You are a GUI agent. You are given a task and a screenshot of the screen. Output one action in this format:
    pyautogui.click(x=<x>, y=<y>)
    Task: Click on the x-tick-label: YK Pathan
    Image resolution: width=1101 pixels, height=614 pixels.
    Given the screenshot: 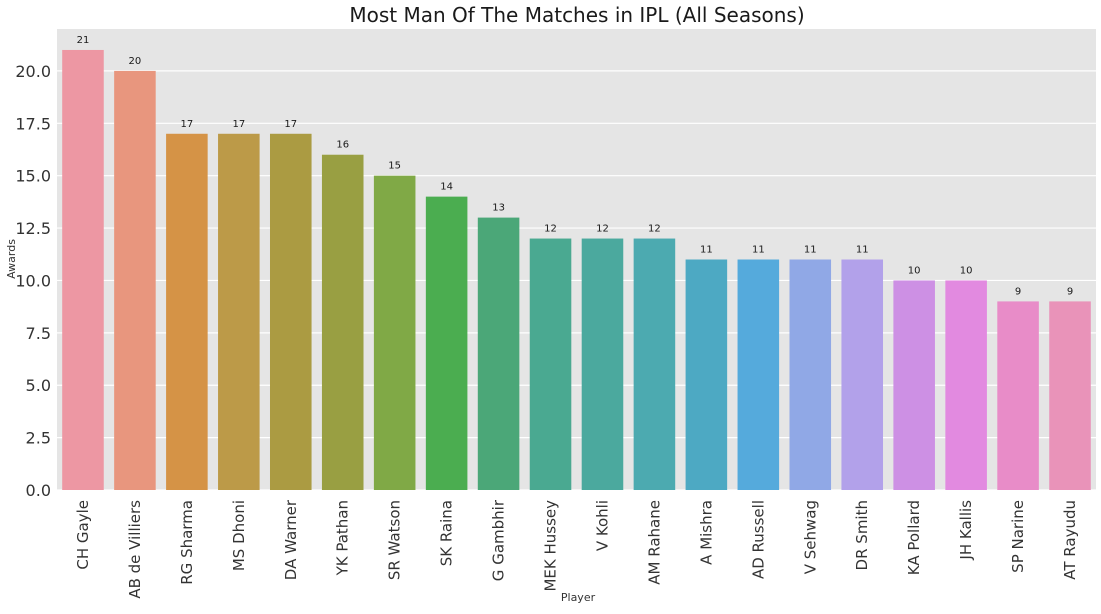 What is the action you would take?
    pyautogui.click(x=343, y=538)
    